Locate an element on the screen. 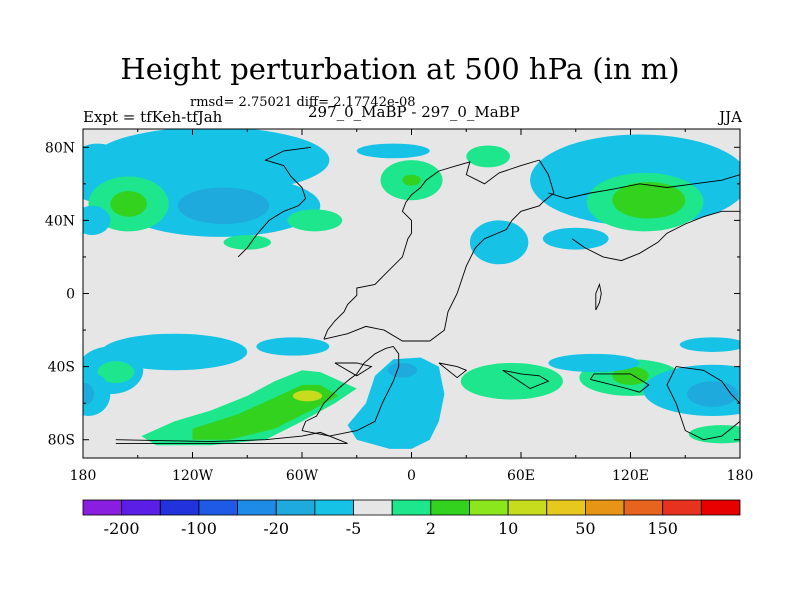 The height and width of the screenshot is (600, 800). x-tick-label: 120E is located at coordinates (630, 476).